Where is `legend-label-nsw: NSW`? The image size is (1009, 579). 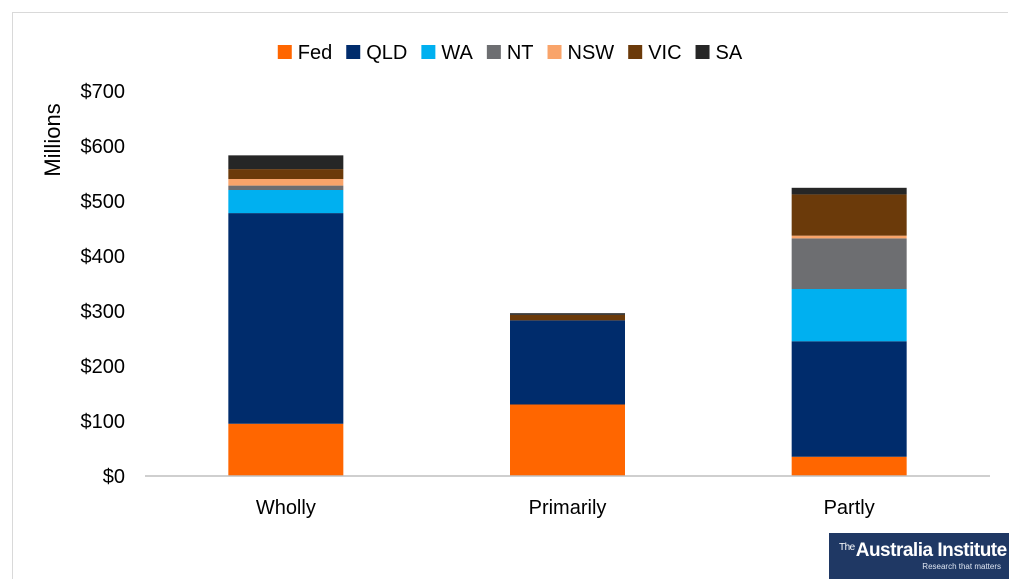
legend-label-nsw: NSW is located at coordinates (591, 53).